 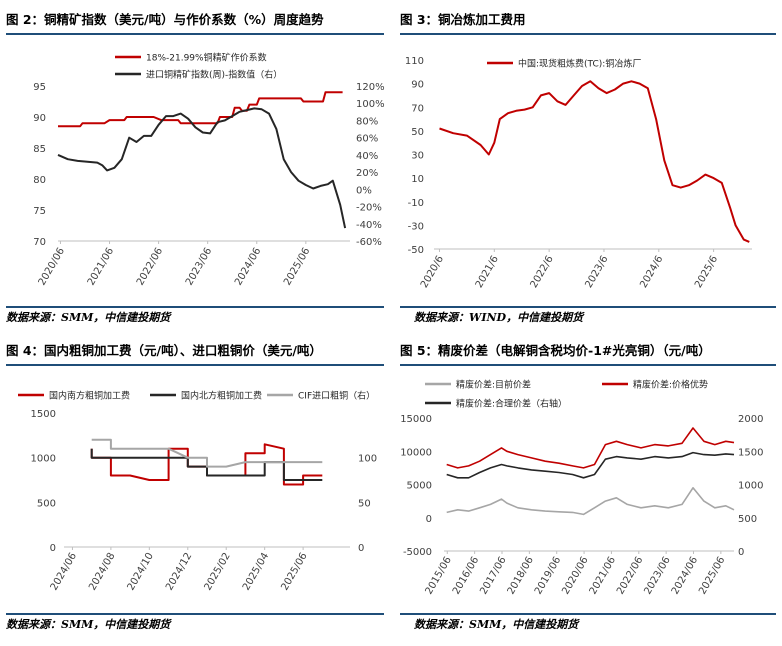 I want to click on y-right-tick-label: -40%, so click(x=369, y=225).